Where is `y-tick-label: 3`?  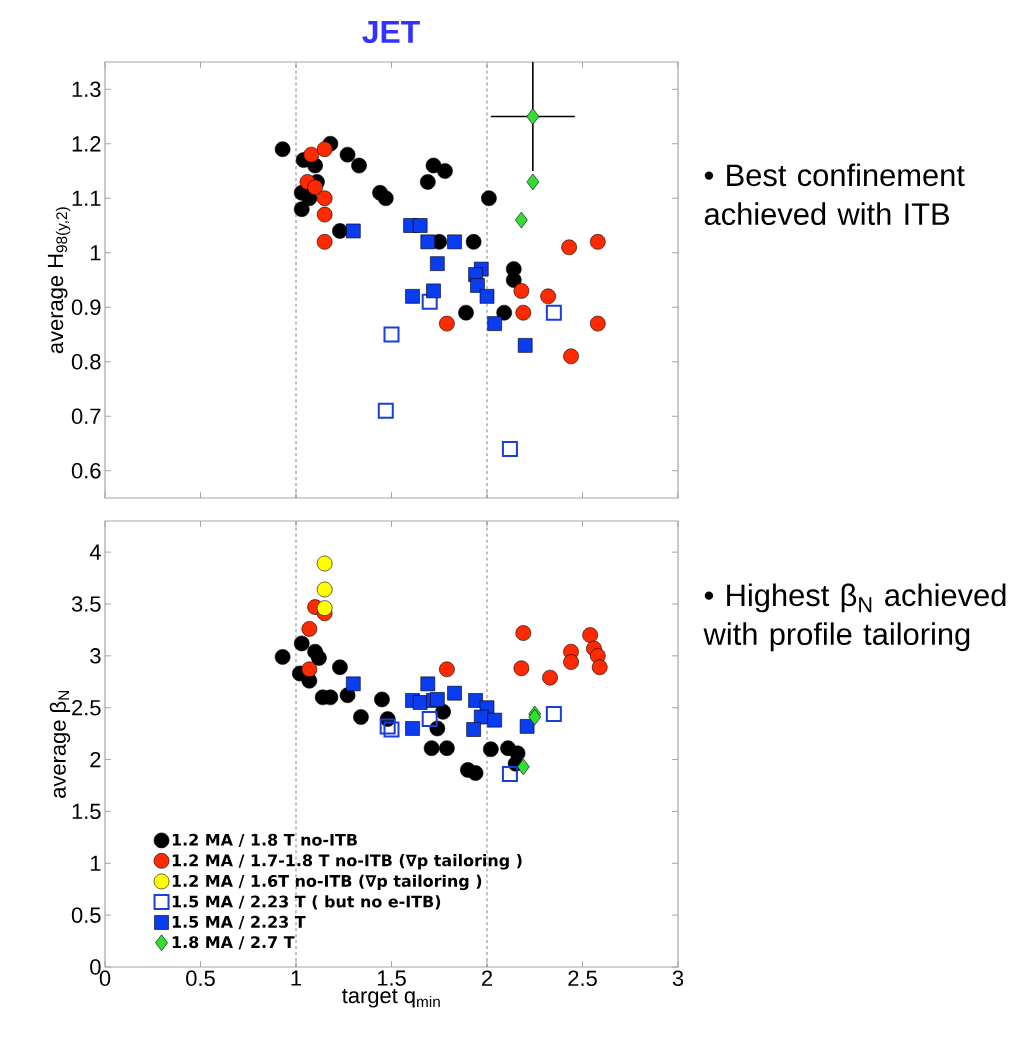
y-tick-label: 3 is located at coordinates (95, 656).